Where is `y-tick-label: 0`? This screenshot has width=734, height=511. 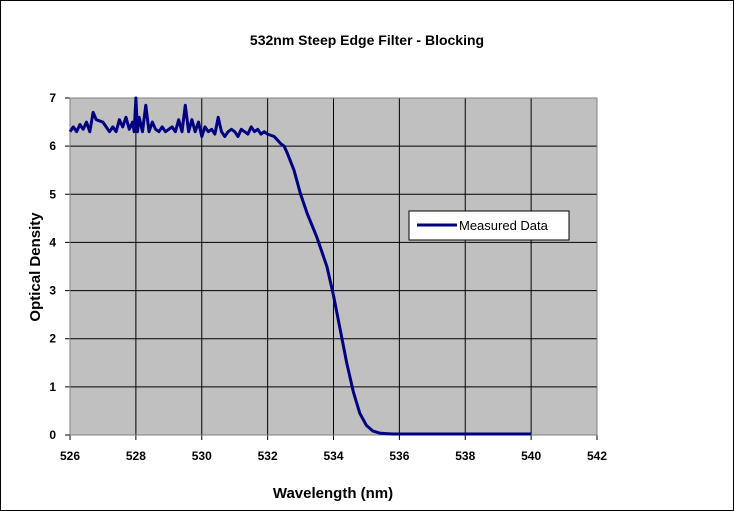 y-tick-label: 0 is located at coordinates (52, 435).